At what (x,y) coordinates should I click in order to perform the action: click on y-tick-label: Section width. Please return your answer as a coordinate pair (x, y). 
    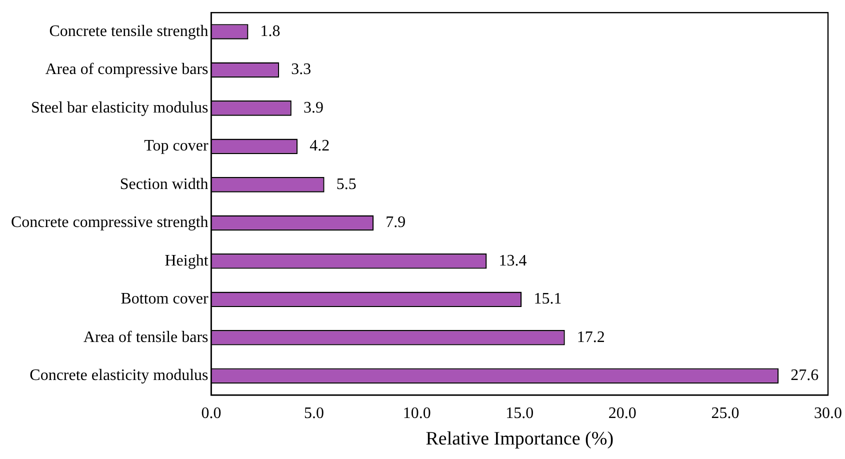
    Looking at the image, I should click on (164, 184).